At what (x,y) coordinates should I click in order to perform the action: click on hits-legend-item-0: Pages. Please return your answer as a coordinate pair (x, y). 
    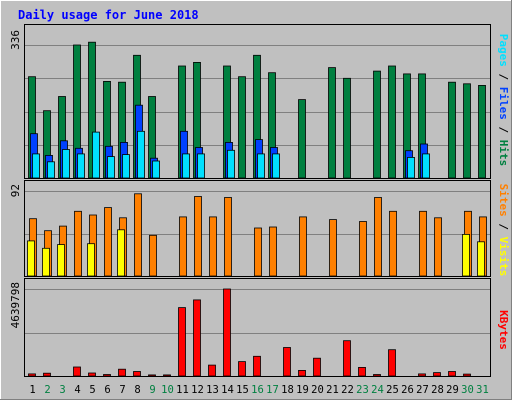
    Looking at the image, I should click on (503, 50).